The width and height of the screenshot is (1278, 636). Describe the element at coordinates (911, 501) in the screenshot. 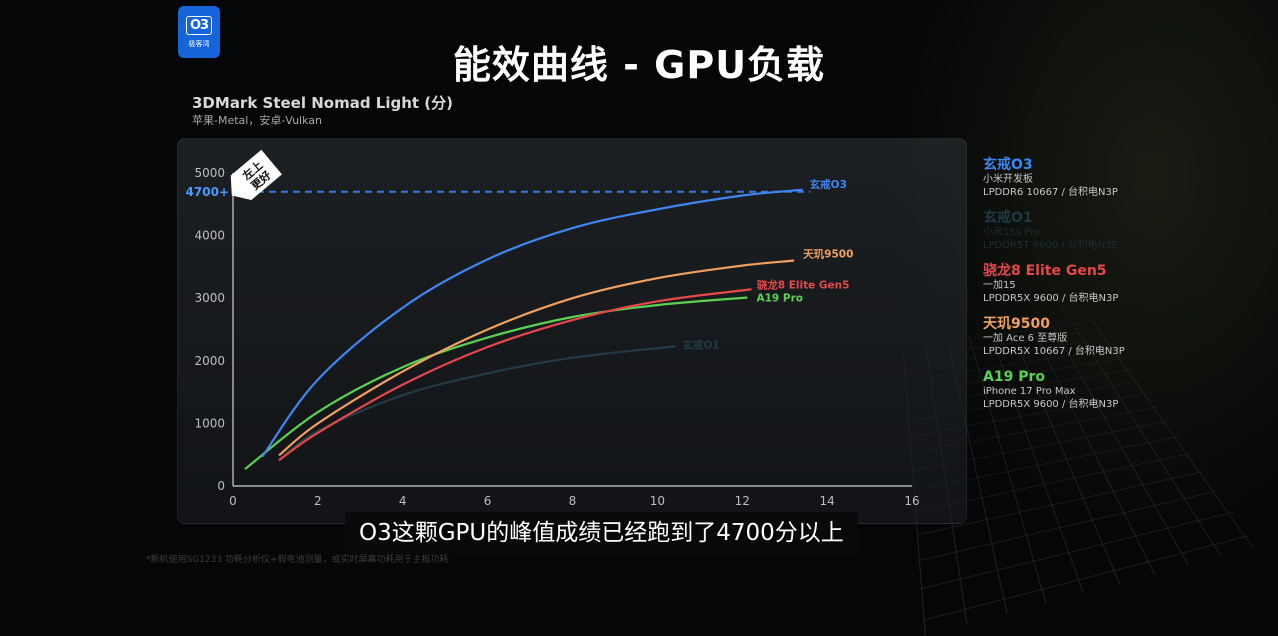

I see `x-tick-label: 16` at that location.